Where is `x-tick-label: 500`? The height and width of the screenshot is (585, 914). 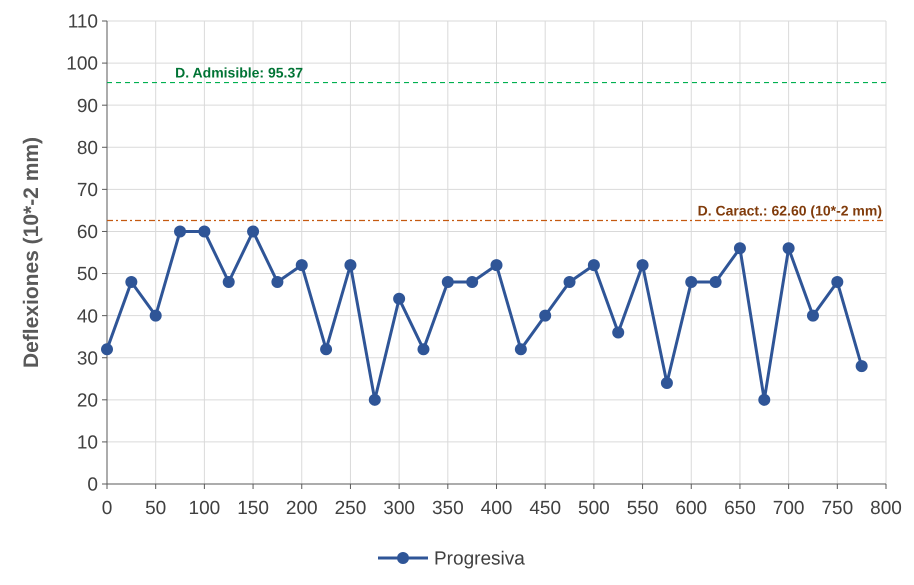 x-tick-label: 500 is located at coordinates (594, 508).